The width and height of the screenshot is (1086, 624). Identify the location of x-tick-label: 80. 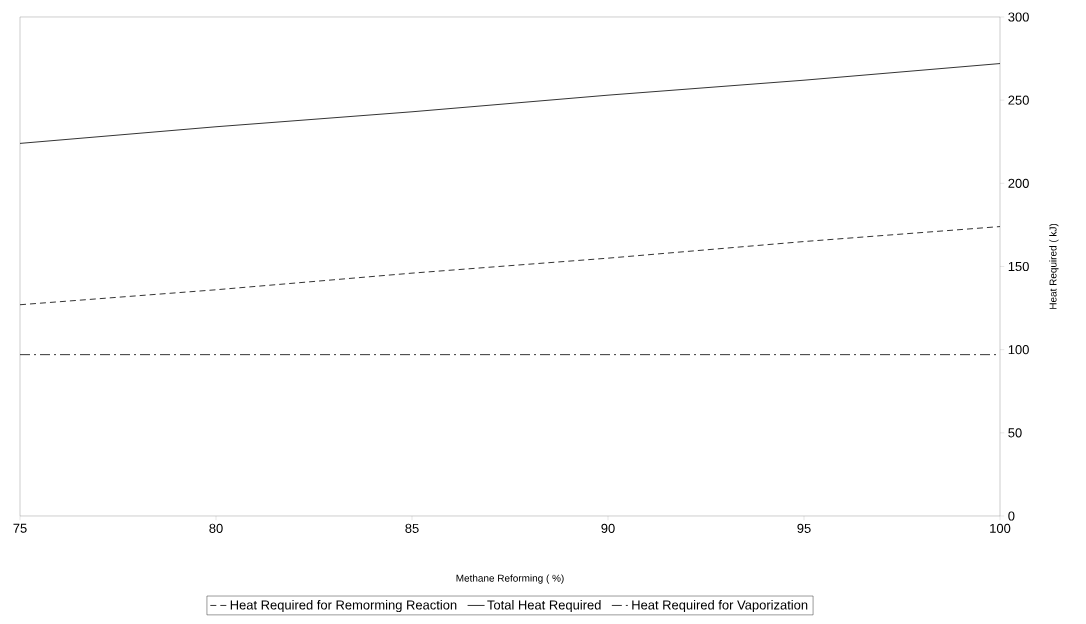
(216, 528).